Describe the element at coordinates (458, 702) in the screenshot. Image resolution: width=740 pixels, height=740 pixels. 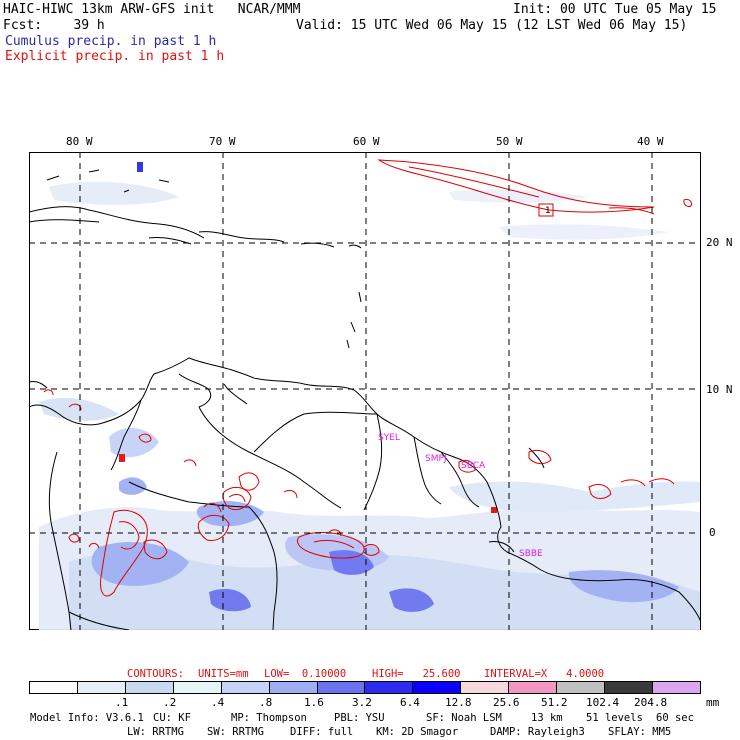
I see `colorbar-tick-label: 12.8` at that location.